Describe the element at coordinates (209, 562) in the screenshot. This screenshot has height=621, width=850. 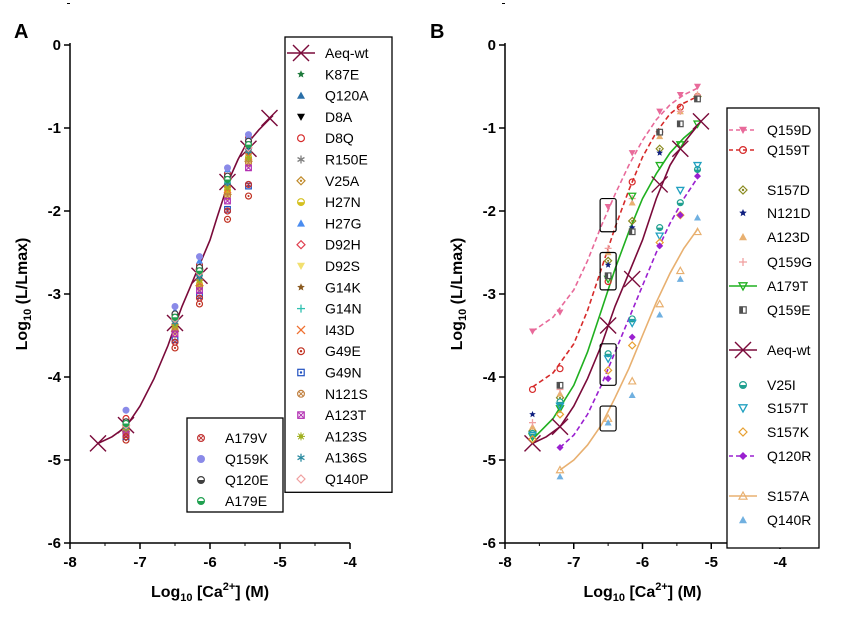
I see `x-tick-label: -6` at that location.